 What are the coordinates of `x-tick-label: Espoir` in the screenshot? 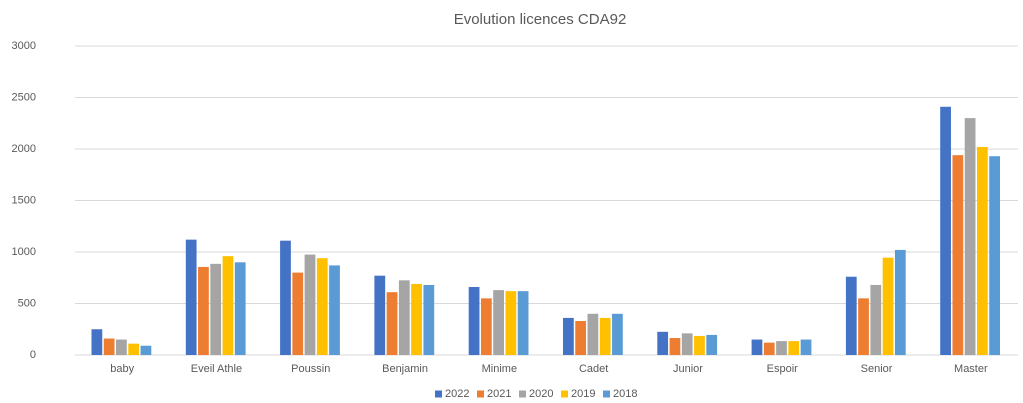 It's located at (783, 369).